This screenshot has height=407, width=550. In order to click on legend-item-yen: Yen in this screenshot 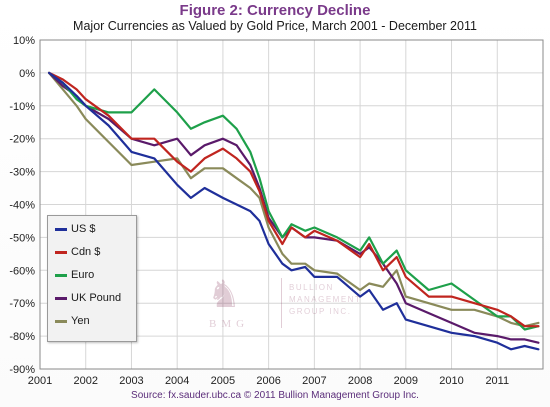, I will do `click(72, 321)`.